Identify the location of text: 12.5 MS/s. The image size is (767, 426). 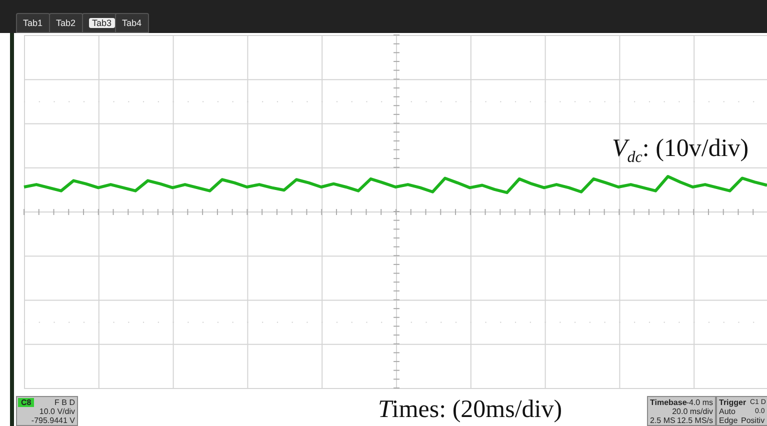
(694, 420).